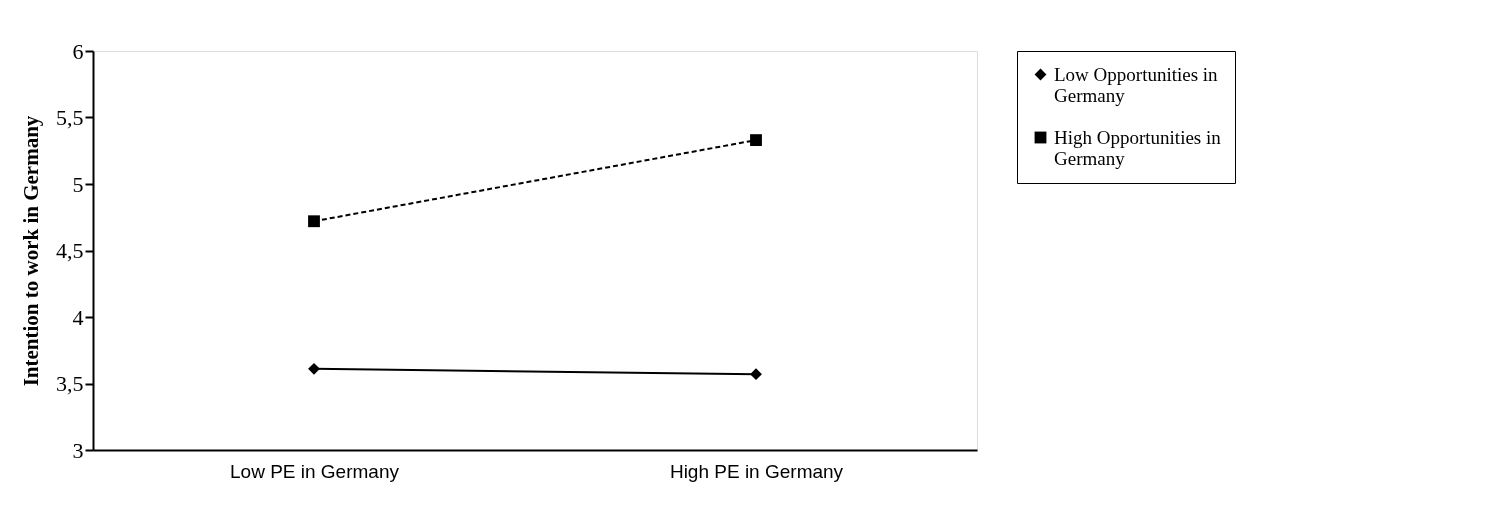 This screenshot has width=1507, height=516. What do you see at coordinates (31, 251) in the screenshot?
I see `y-axis-title: Intention to work in Germany` at bounding box center [31, 251].